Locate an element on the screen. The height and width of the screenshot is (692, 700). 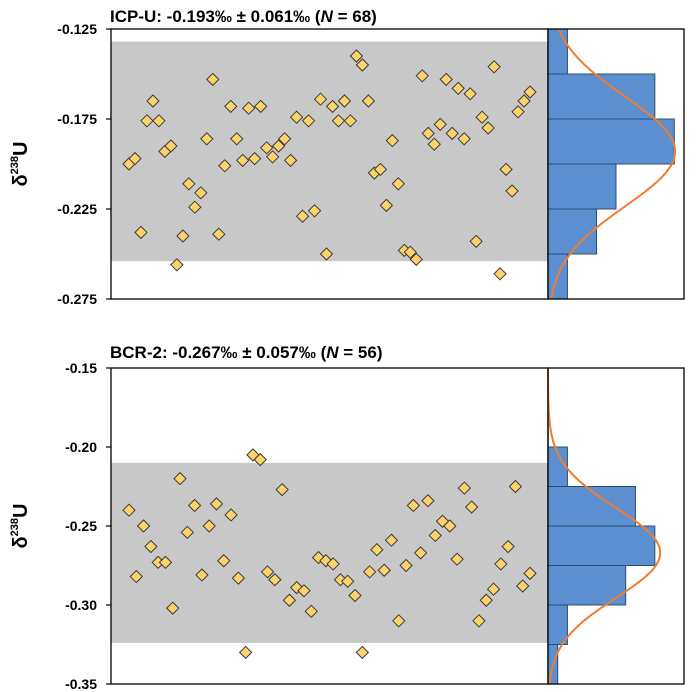
panel-title: ICP-U: -0.193‰ ± 0.061‰ (N = 68) is located at coordinates (243, 16).